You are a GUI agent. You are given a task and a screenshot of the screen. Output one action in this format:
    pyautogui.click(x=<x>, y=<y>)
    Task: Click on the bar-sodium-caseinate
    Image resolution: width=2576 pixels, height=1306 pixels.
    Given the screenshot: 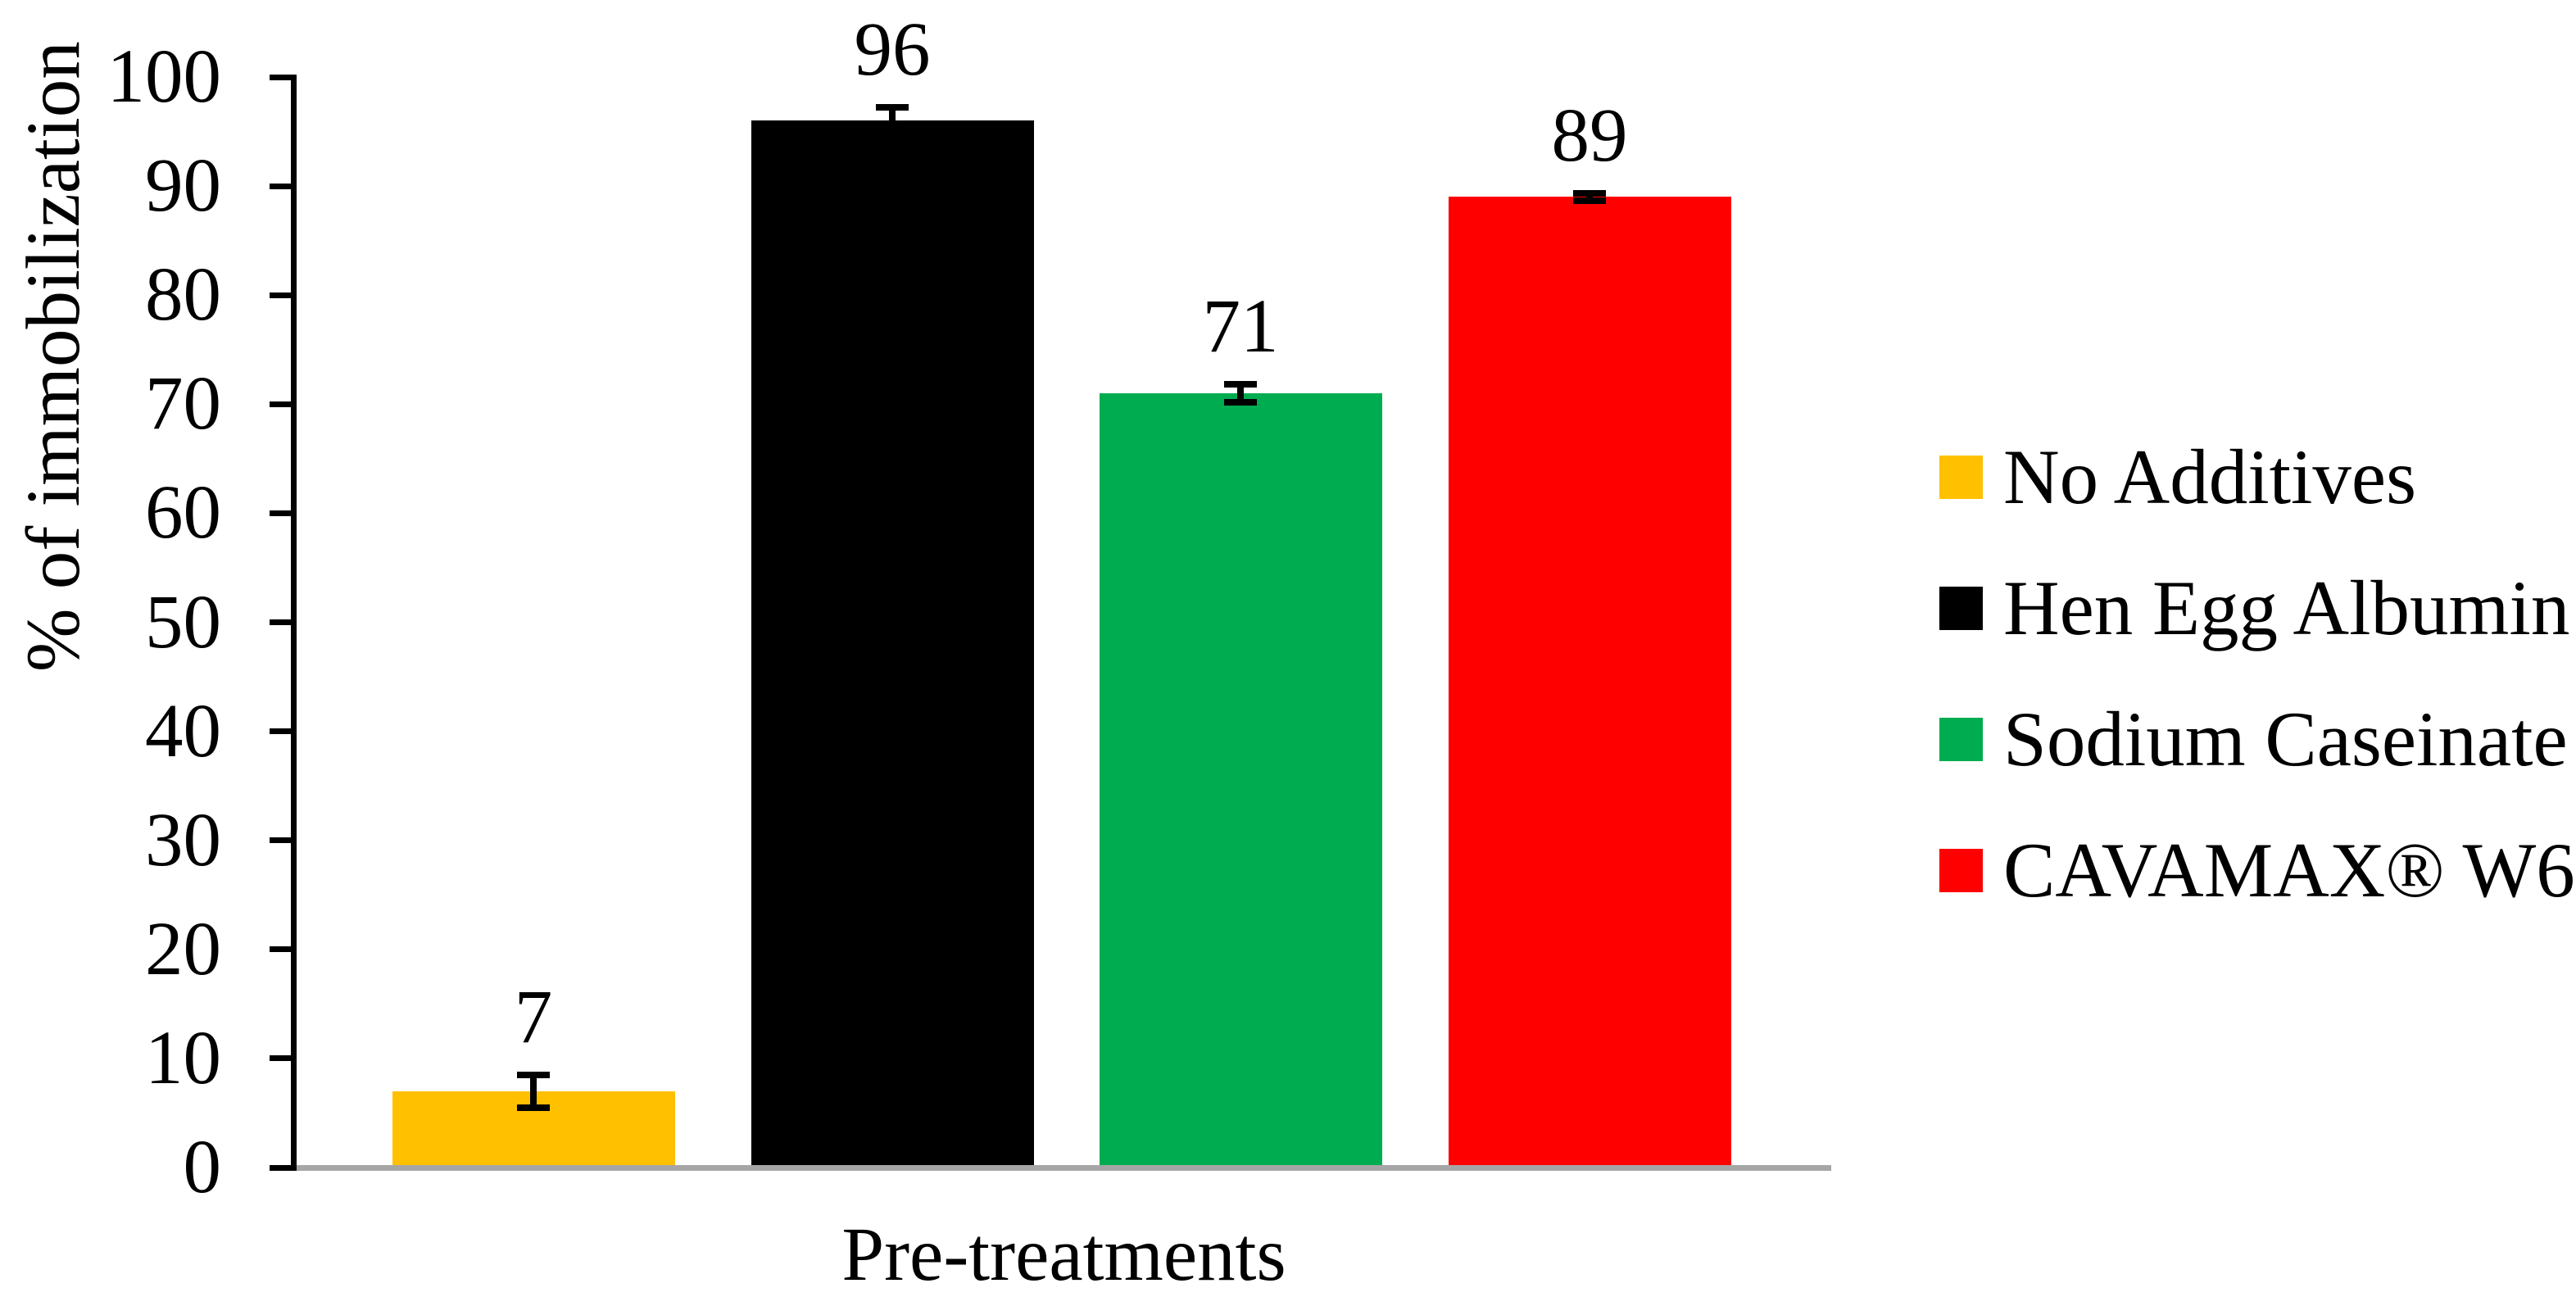 What is the action you would take?
    pyautogui.click(x=1240, y=780)
    